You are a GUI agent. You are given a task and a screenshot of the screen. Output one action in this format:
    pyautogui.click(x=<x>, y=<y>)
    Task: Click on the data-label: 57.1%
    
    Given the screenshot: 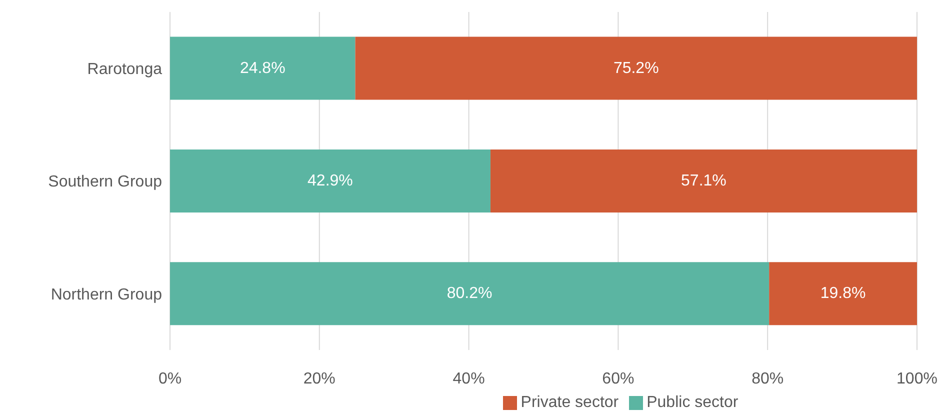 What is the action you would take?
    pyautogui.click(x=703, y=181)
    